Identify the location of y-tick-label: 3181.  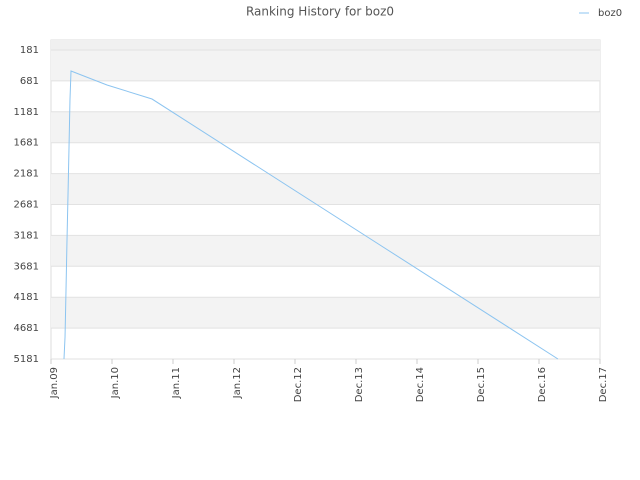
(26, 235).